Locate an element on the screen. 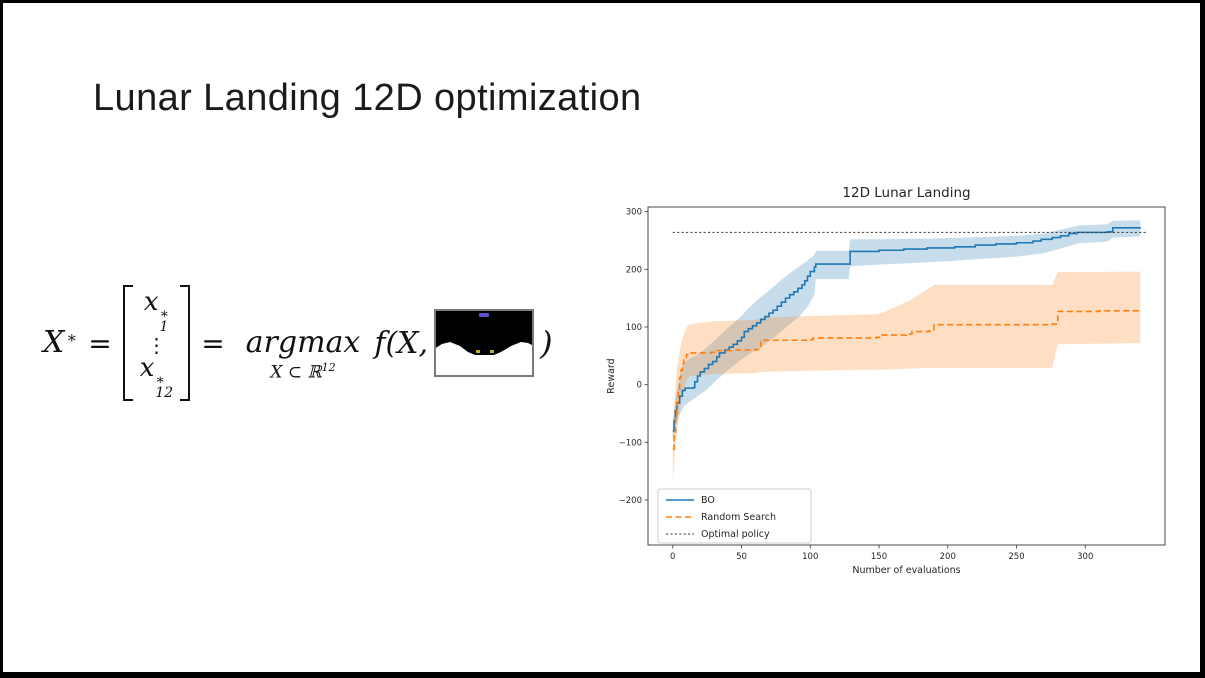  x-tick-label: 0 is located at coordinates (672, 557).